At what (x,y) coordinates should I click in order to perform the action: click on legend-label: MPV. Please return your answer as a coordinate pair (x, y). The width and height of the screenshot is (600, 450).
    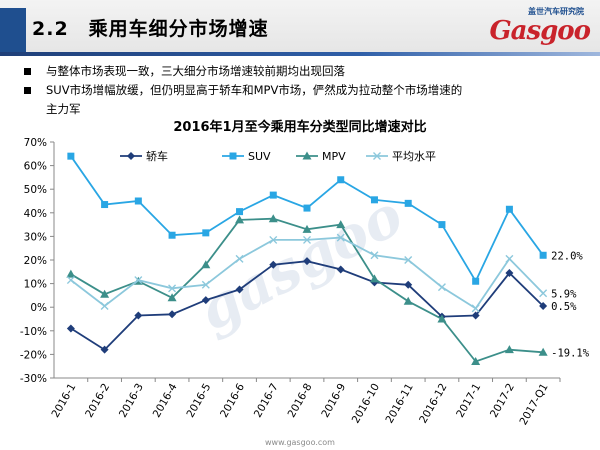
    Looking at the image, I should click on (334, 156).